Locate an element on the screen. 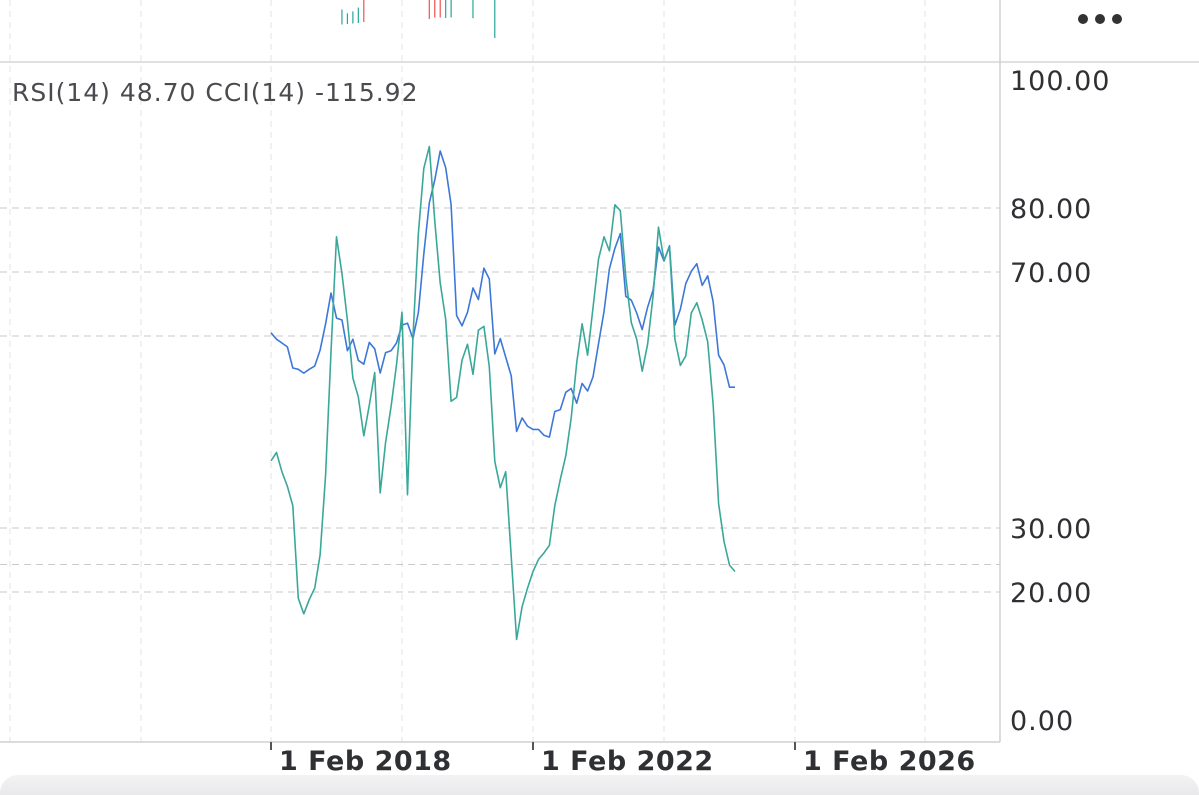  x-tick-label: 1 Feb 2018 is located at coordinates (365, 761).